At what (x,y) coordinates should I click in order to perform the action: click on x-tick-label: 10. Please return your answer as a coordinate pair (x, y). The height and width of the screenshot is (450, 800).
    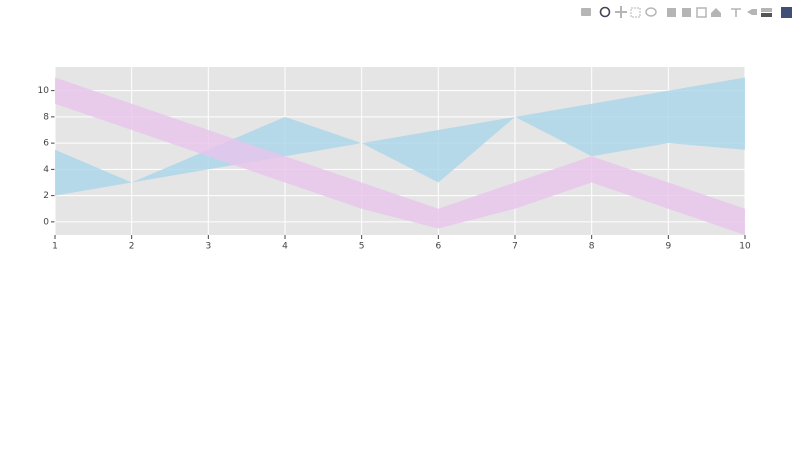
    Looking at the image, I should click on (745, 247).